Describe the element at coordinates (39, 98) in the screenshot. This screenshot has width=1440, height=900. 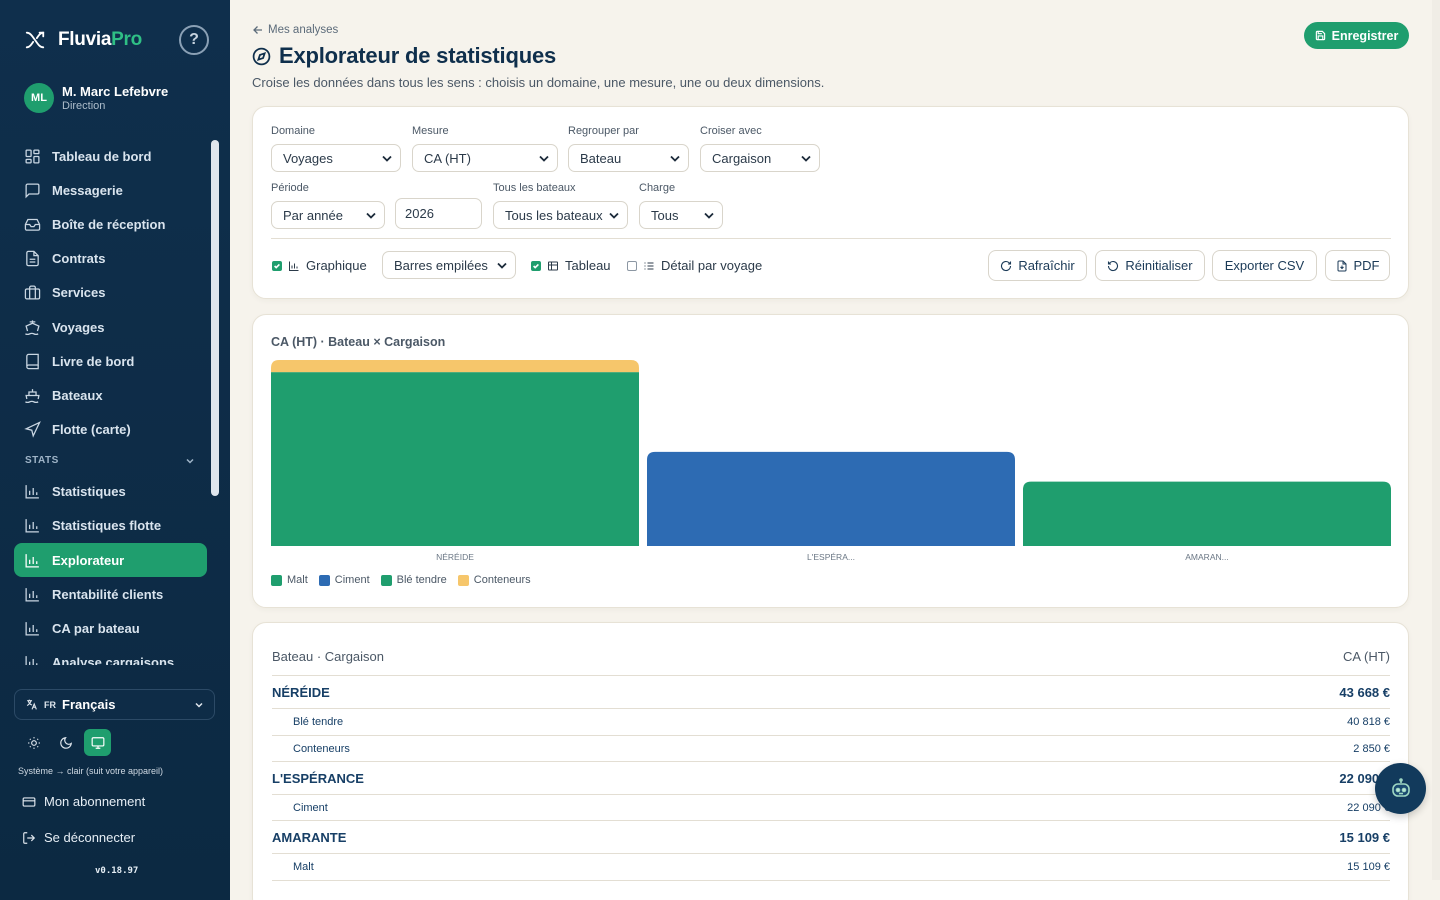
I see `avatar: ML` at that location.